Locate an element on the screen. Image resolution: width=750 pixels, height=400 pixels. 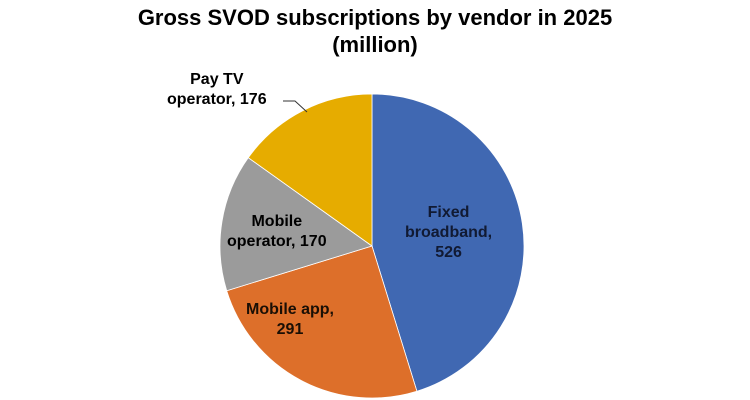
pay-tv-leader-line is located at coordinates (295, 106).